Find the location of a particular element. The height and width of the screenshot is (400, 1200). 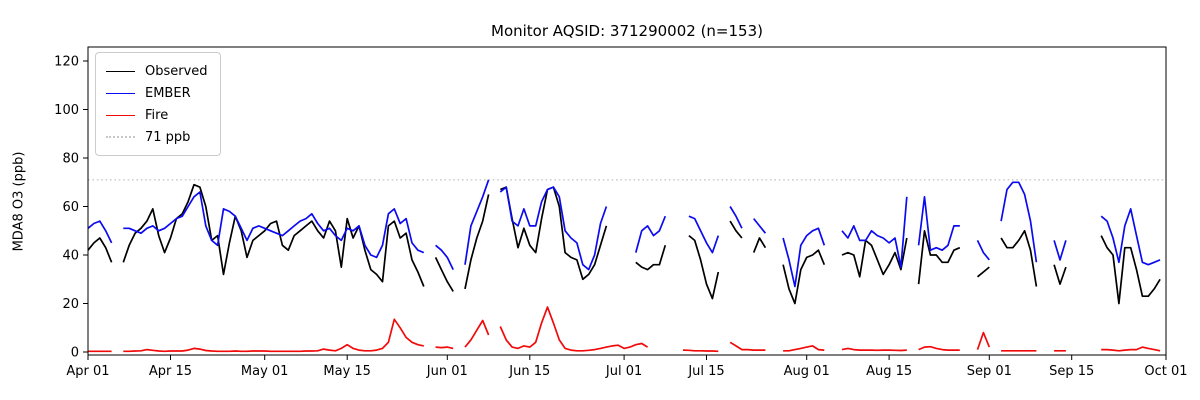

x-tick-label: Apr 15 is located at coordinates (170, 371).